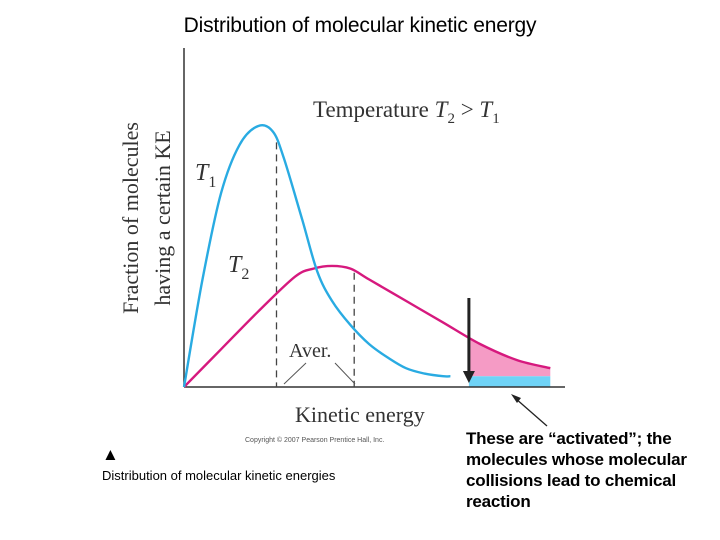 This screenshot has width=720, height=540. Describe the element at coordinates (162, 217) in the screenshot. I see `y-axis-label-line2: having a certain KE` at that location.